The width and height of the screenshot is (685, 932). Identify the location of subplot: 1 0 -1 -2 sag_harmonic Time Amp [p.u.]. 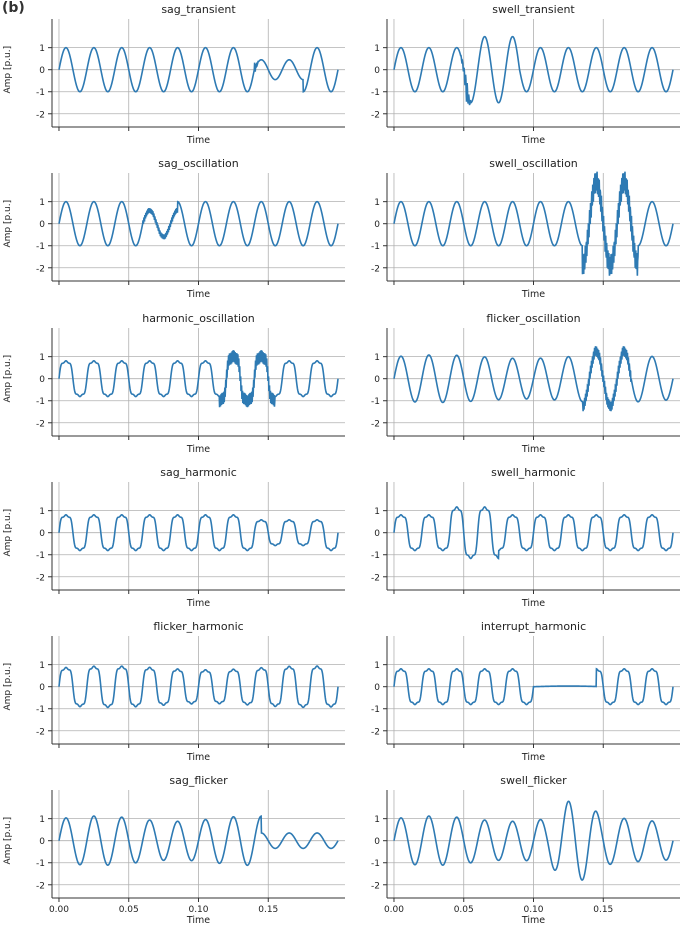
(174, 537).